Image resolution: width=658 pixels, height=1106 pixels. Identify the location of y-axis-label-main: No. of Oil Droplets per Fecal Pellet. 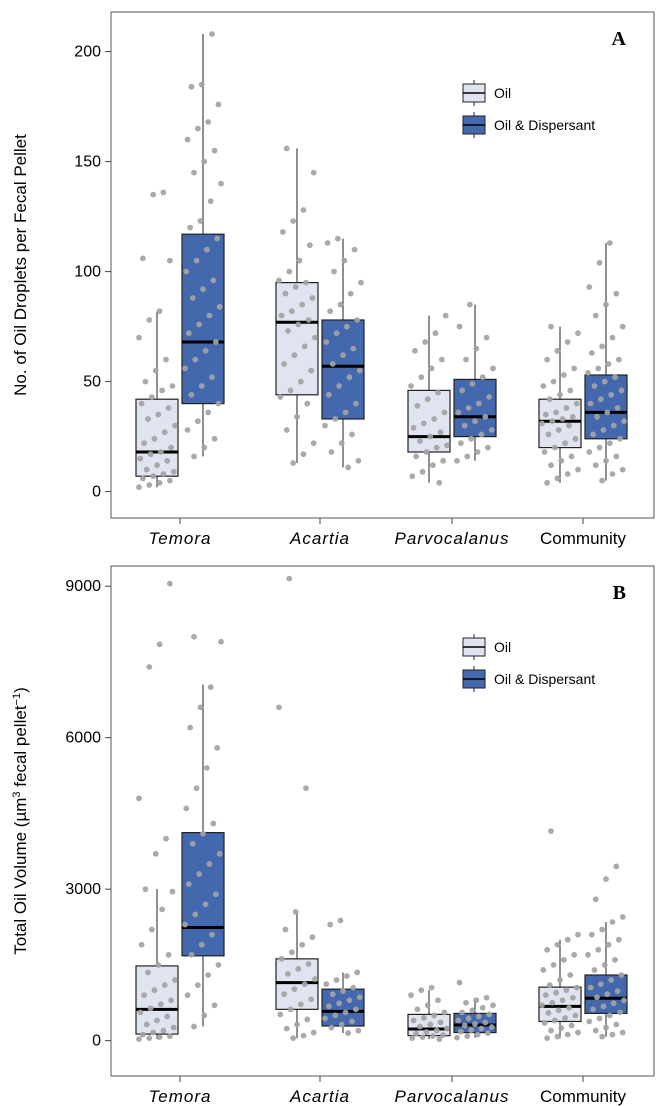
(20, 265).